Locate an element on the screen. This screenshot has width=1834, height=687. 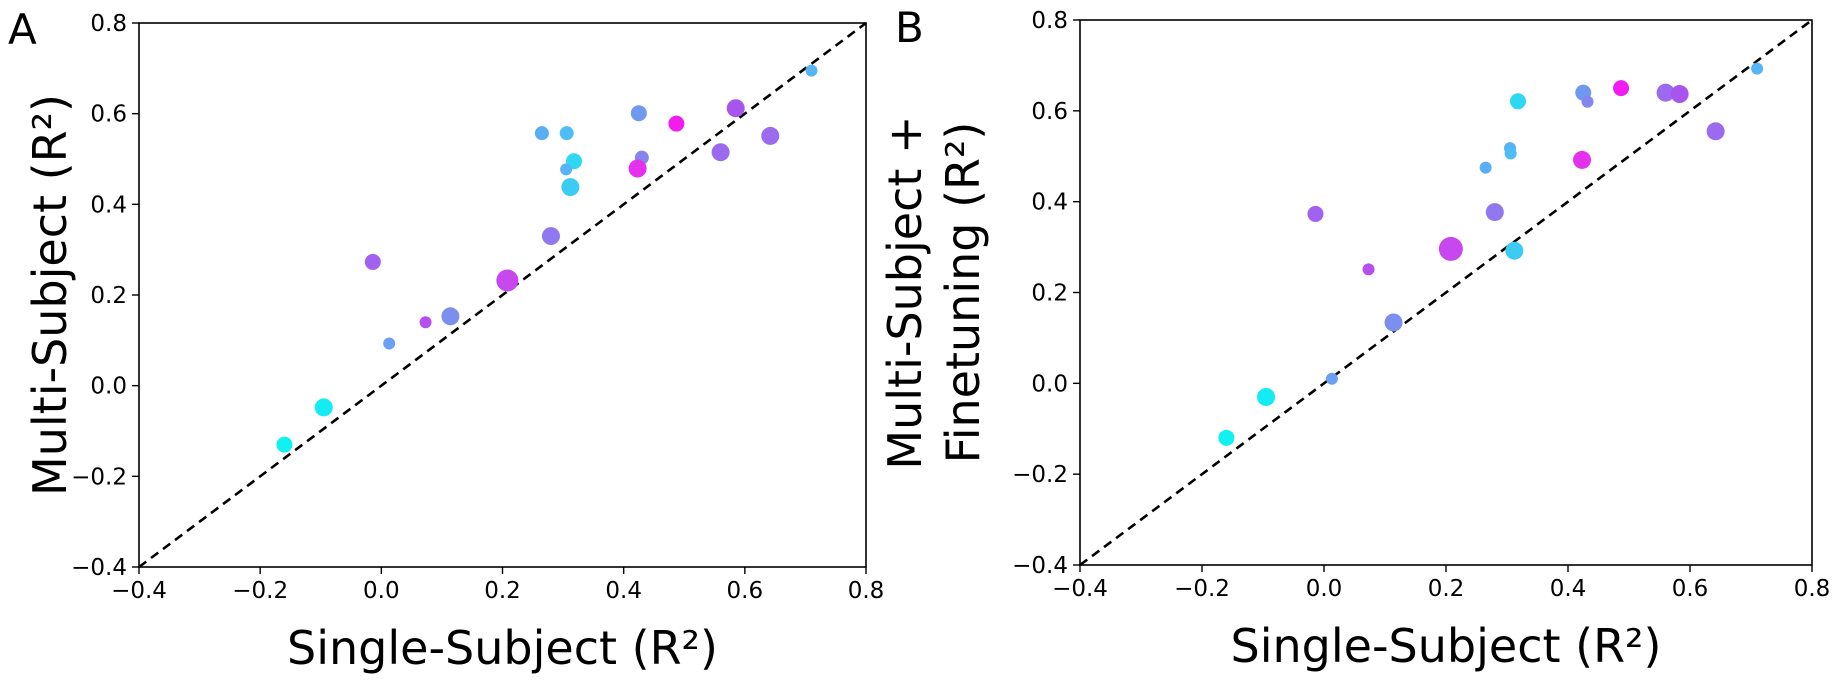
y-axis-label: Multi-Subject + is located at coordinates (905, 292).